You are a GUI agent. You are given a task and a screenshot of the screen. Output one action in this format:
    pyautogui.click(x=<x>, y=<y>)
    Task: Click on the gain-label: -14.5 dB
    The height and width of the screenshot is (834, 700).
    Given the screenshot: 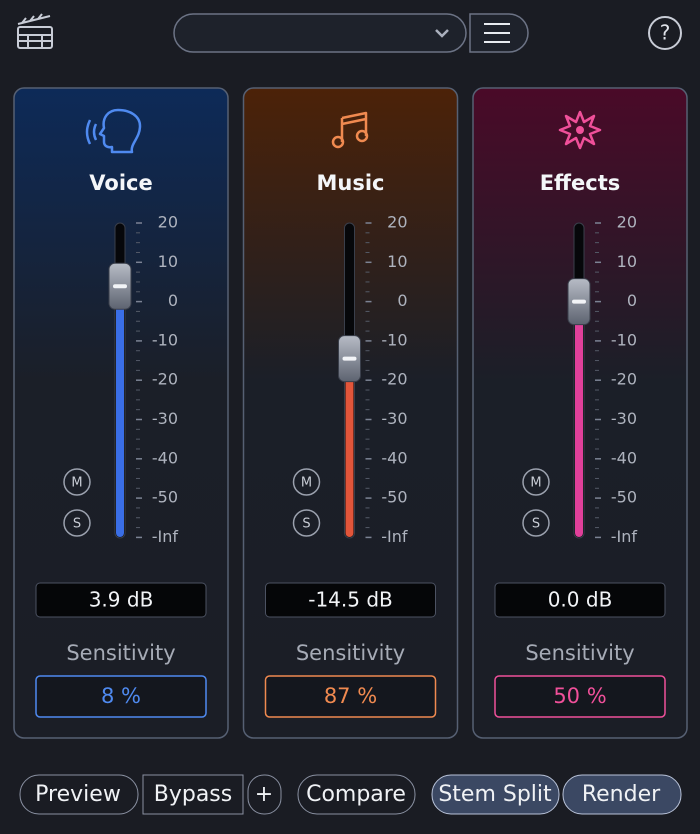 What is the action you would take?
    pyautogui.click(x=350, y=600)
    